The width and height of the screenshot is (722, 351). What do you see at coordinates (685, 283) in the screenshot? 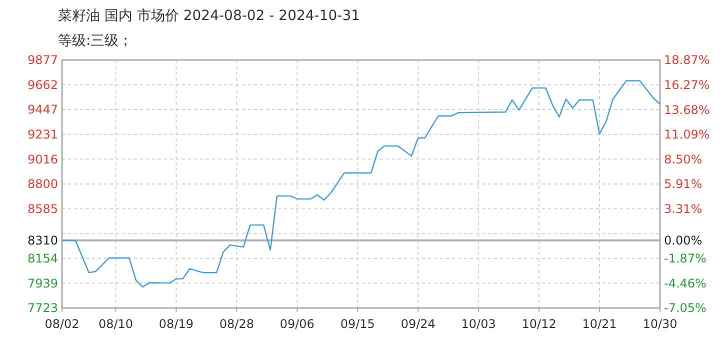
I see `y2-tick-label: -4.46%` at bounding box center [685, 283].